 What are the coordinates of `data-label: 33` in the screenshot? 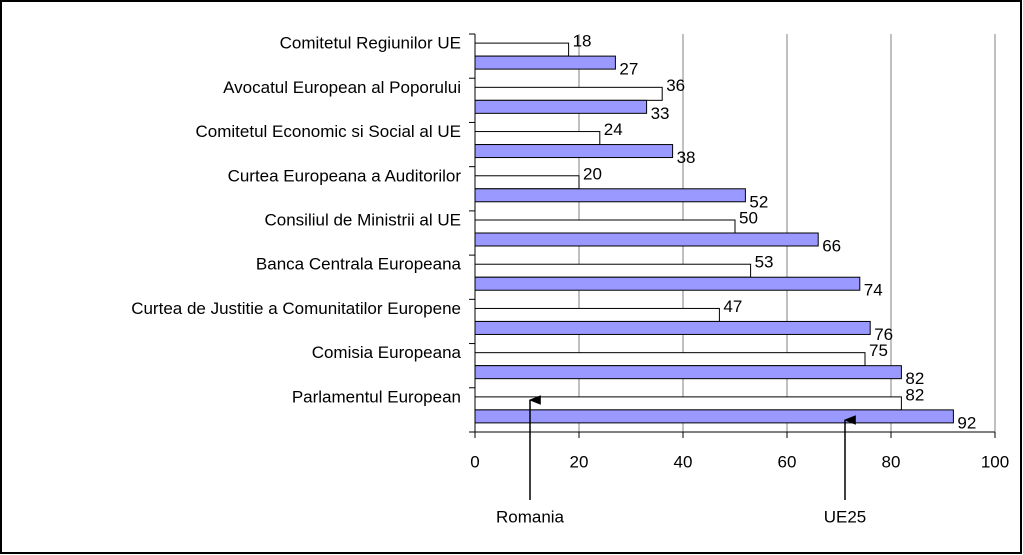 It's located at (660, 113).